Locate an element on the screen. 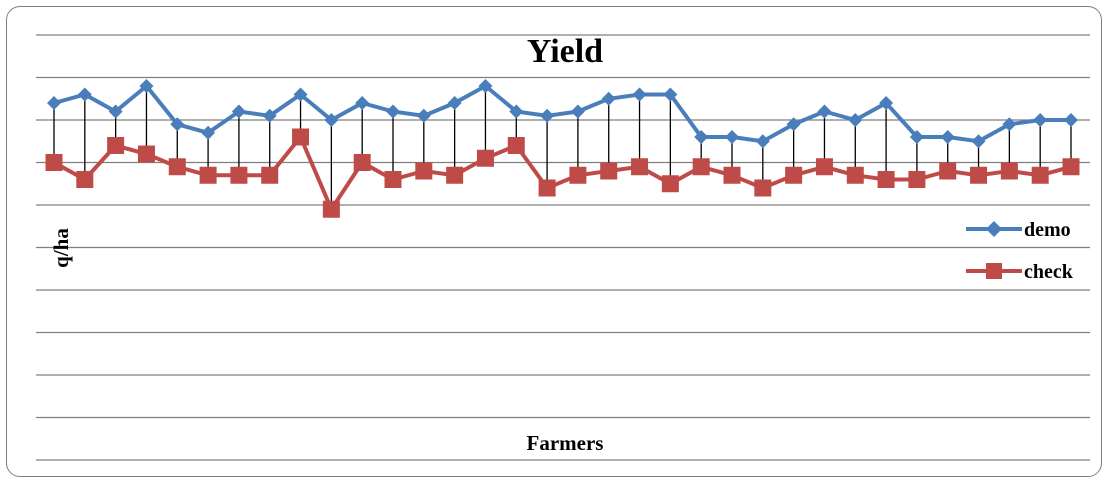 The height and width of the screenshot is (485, 1110). series-demo is located at coordinates (562, 114).